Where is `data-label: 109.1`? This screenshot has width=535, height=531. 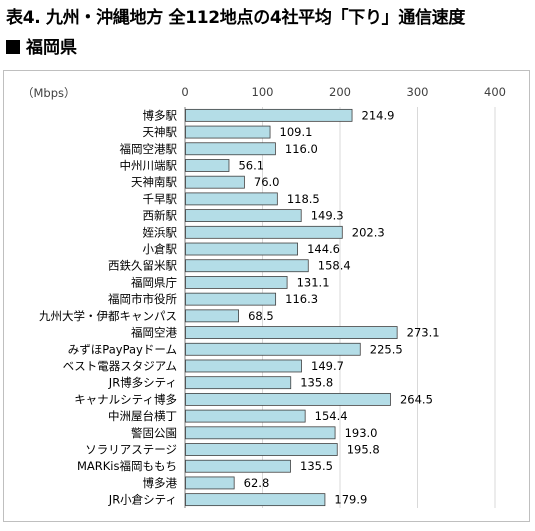 data-label: 109.1 is located at coordinates (296, 132).